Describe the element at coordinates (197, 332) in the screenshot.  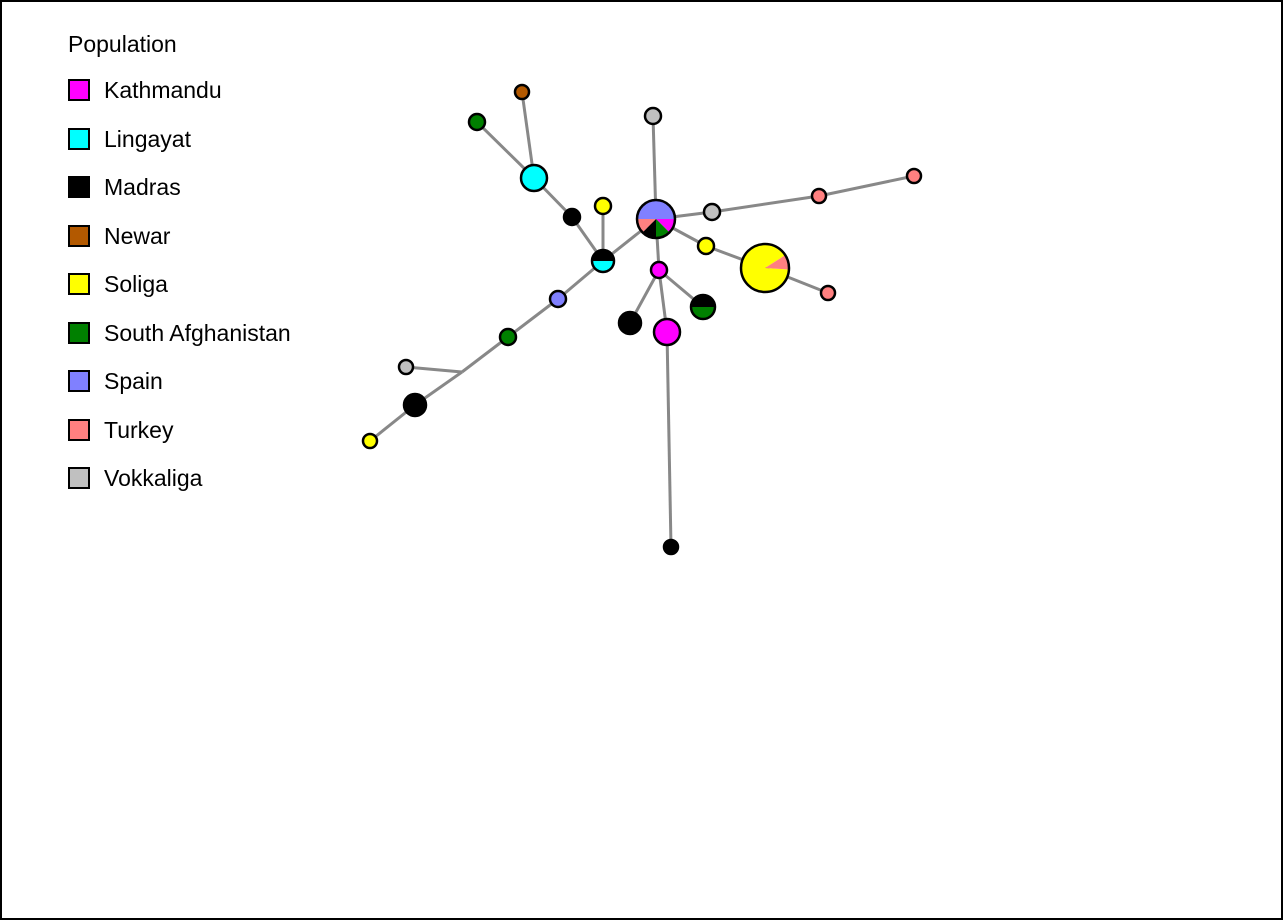
I see `legend-label-south-afghanistan: South Afghanistan` at that location.